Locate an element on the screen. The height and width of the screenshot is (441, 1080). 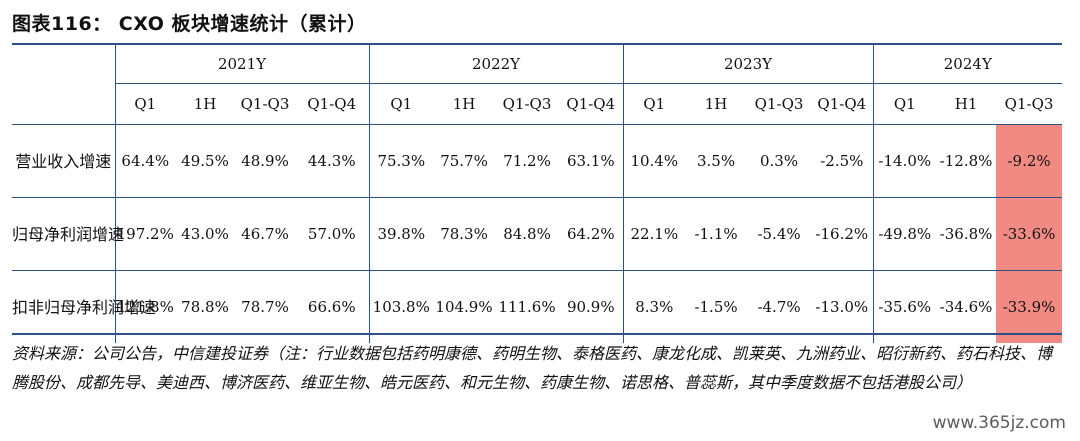
table-cell: -2.5% is located at coordinates (842, 161).